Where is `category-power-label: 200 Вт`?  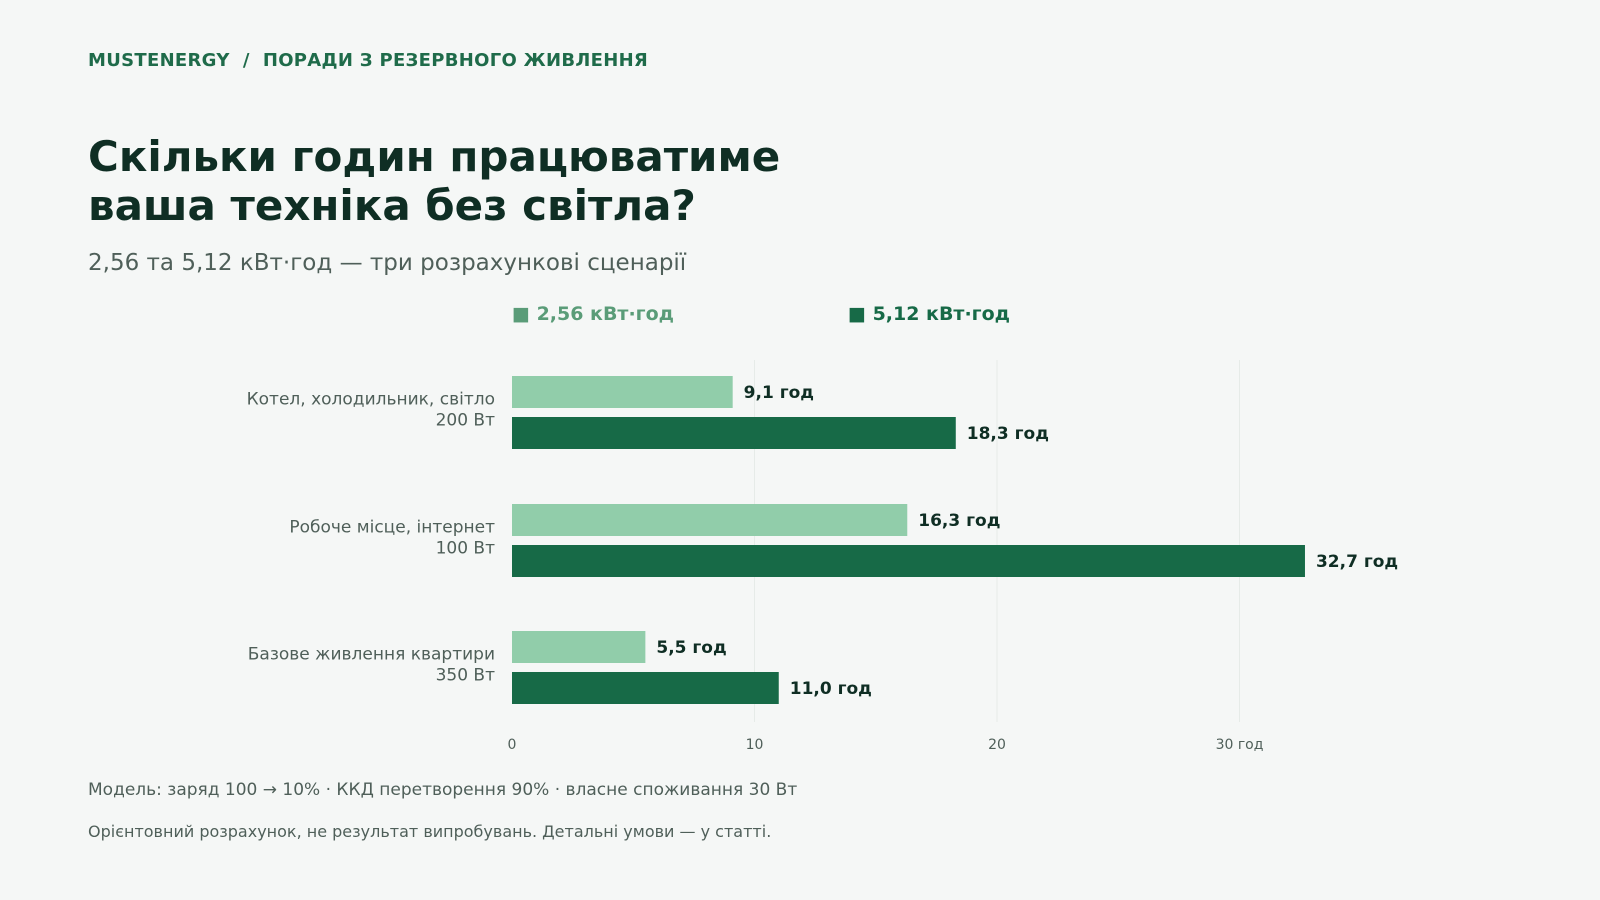
category-power-label: 200 Вт is located at coordinates (466, 421).